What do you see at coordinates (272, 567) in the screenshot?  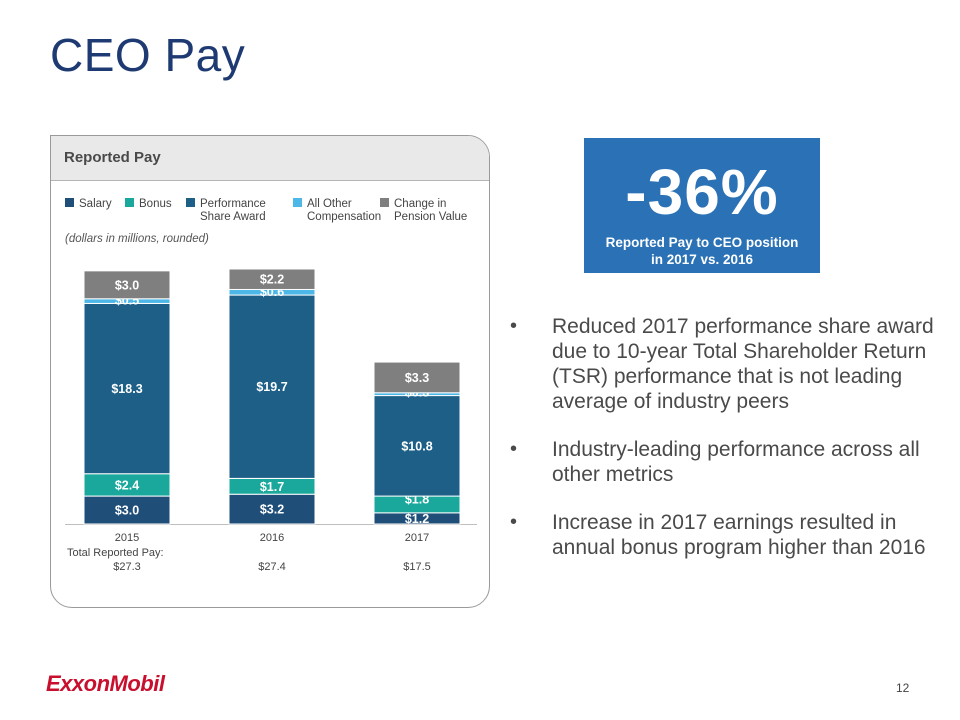 I see `total-value-label: $27.4` at bounding box center [272, 567].